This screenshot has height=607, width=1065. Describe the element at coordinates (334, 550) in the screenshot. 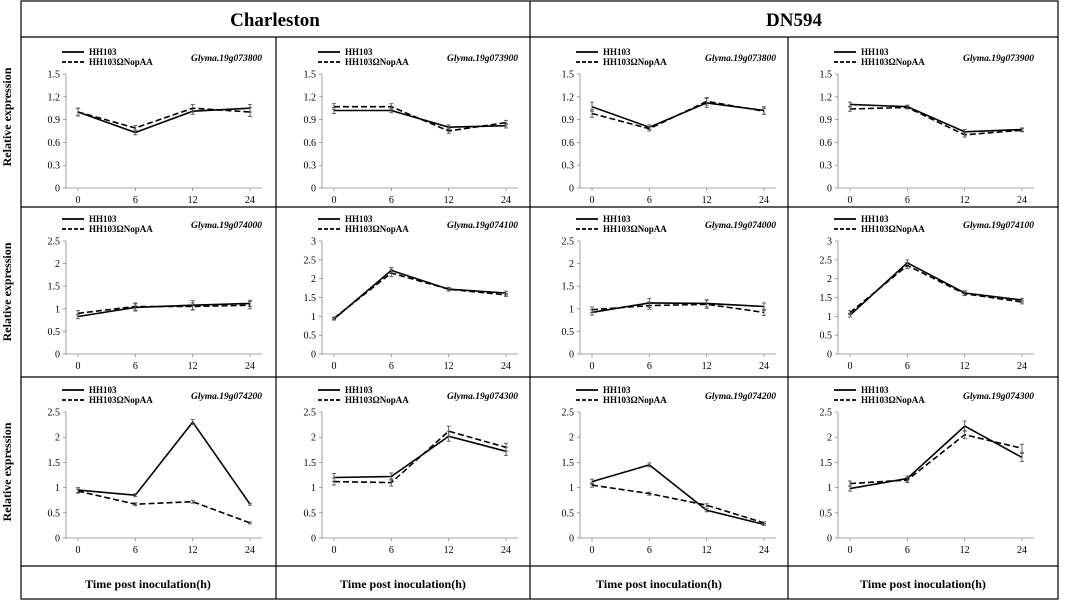

I see `panel-10-xtick-label-0: 0` at that location.